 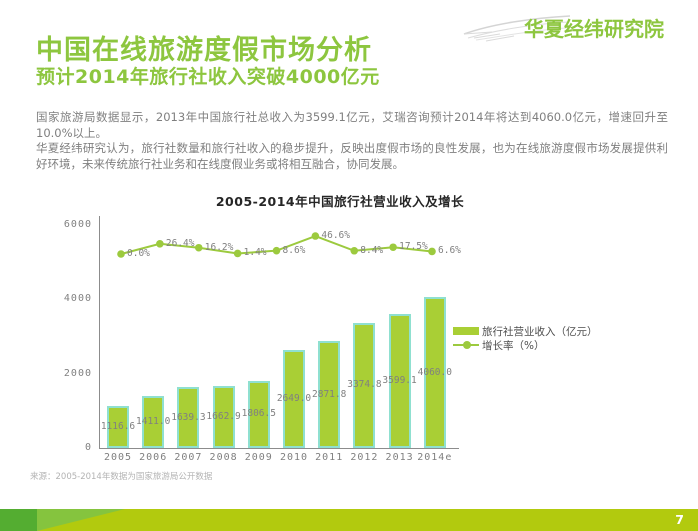 I want to click on legend-item-revenue: 旅行社营业收入（亿元）, so click(x=525, y=331).